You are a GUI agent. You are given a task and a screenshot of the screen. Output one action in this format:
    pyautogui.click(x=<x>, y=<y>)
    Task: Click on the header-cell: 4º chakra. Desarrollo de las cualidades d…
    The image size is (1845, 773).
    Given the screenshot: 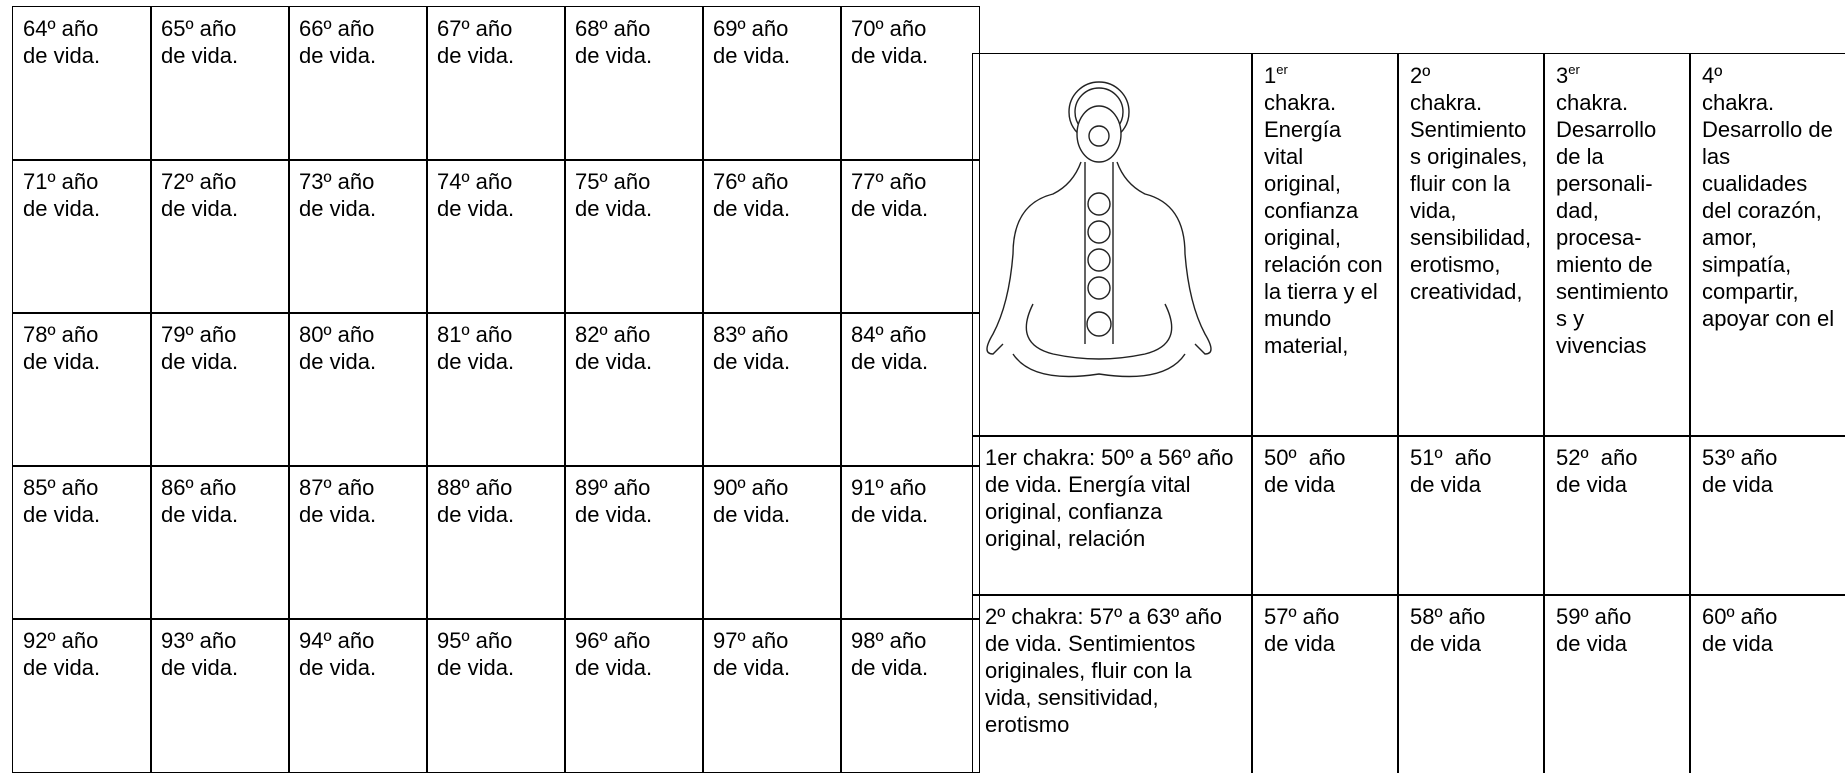 What is the action you would take?
    pyautogui.click(x=1767, y=245)
    